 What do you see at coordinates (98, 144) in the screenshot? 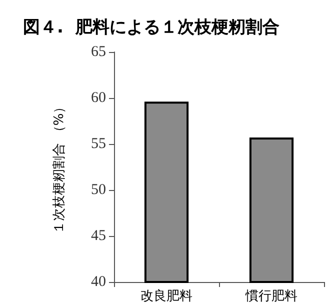
I see `y-tick-label: 55` at bounding box center [98, 144].